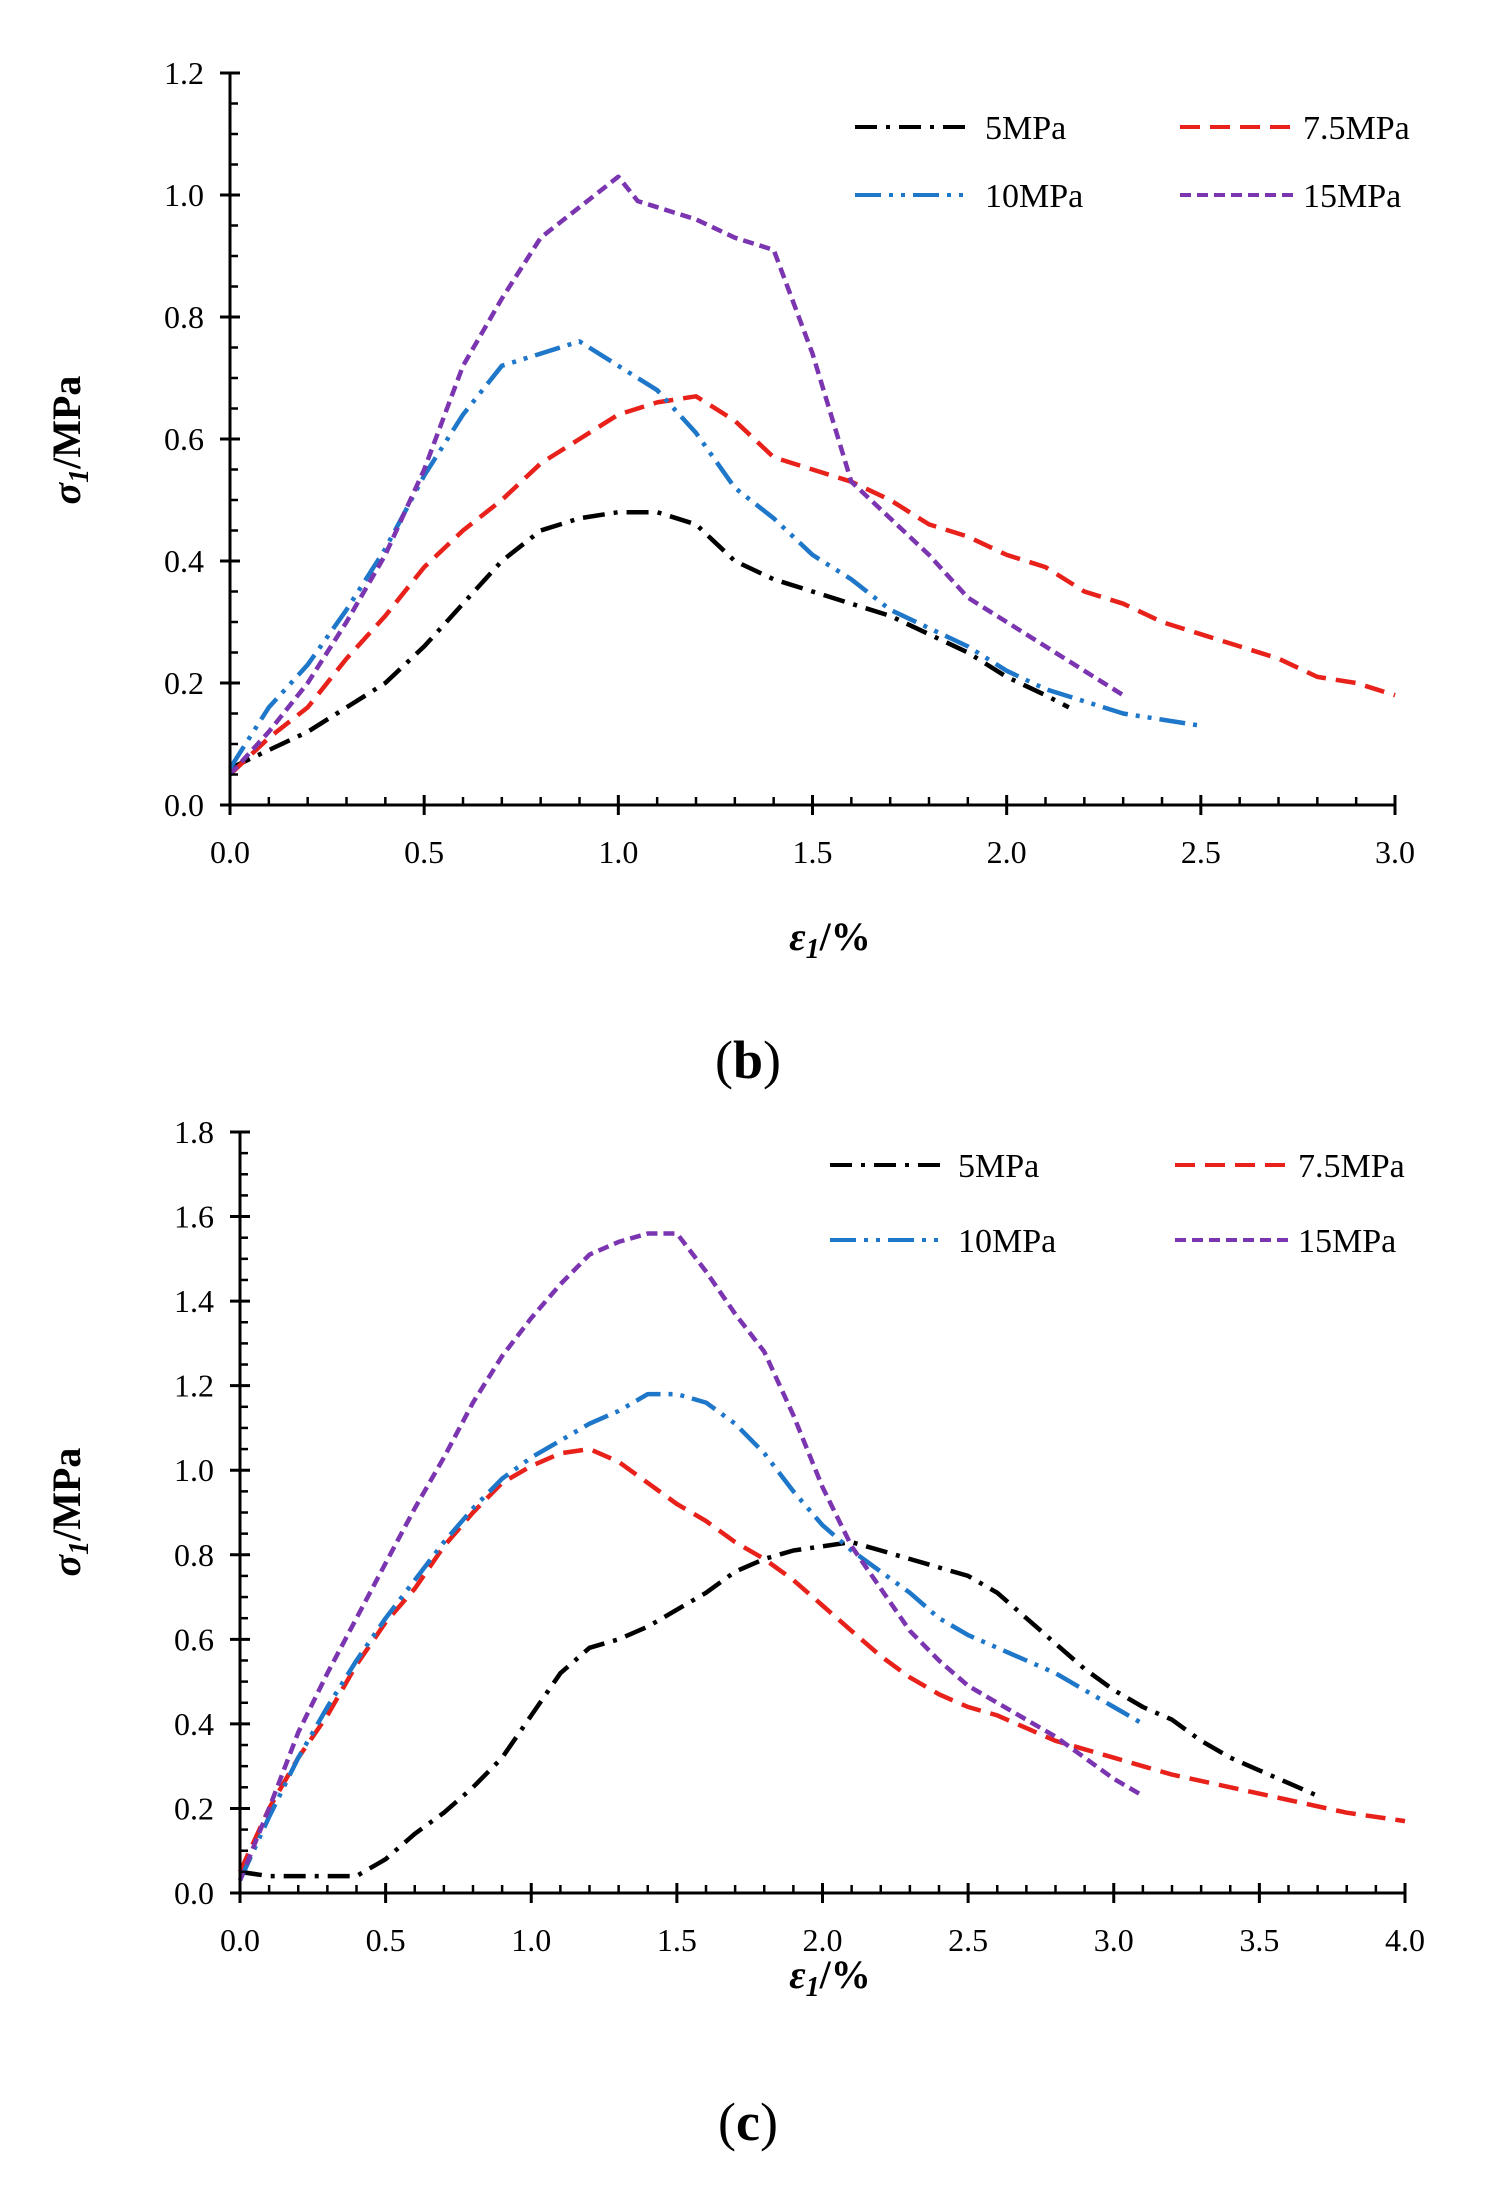 This screenshot has width=1497, height=2197. What do you see at coordinates (194, 1132) in the screenshot?
I see `y-tick-label: 1.8` at bounding box center [194, 1132].